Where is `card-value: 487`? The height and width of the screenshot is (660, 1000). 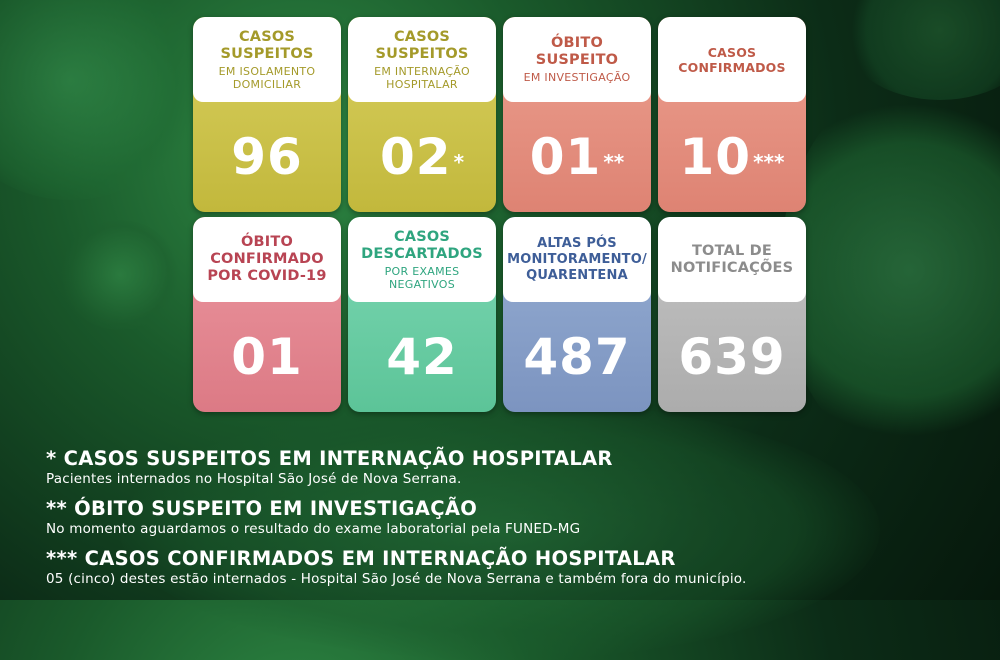 card-value: 487 is located at coordinates (577, 357).